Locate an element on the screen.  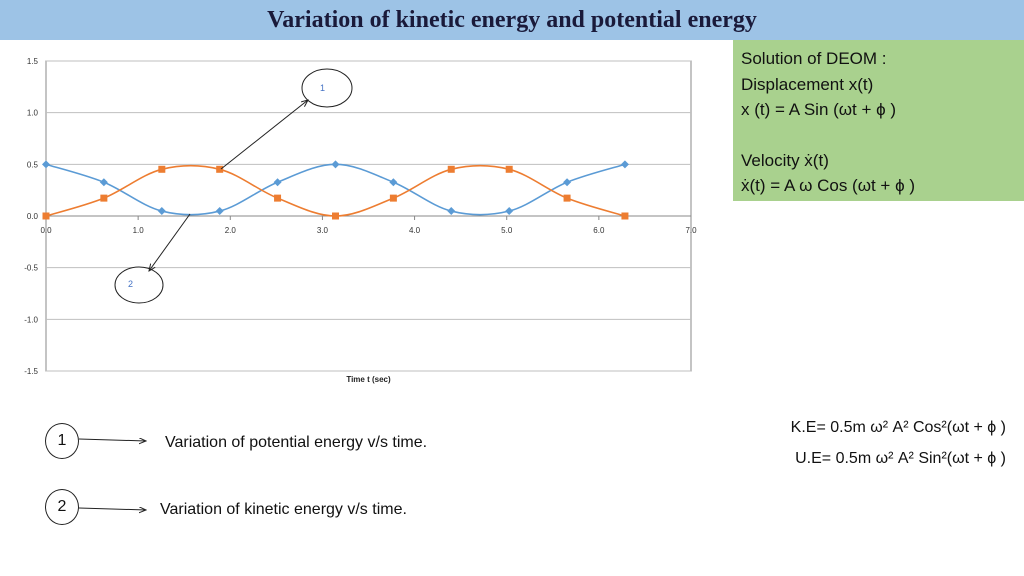
info-spacer is located at coordinates (878, 135).